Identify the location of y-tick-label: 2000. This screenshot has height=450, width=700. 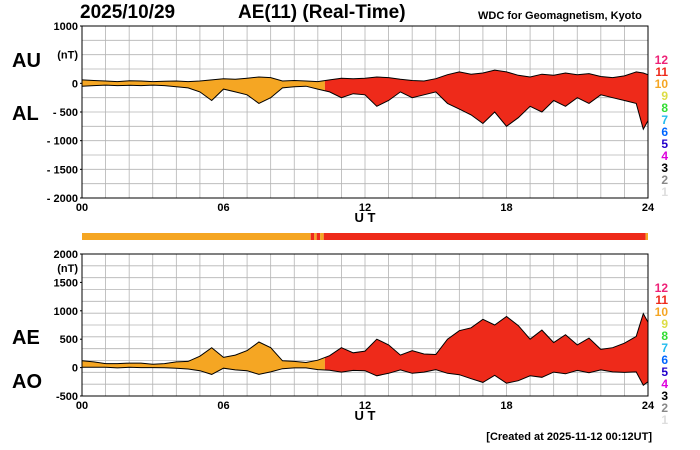
(66, 255).